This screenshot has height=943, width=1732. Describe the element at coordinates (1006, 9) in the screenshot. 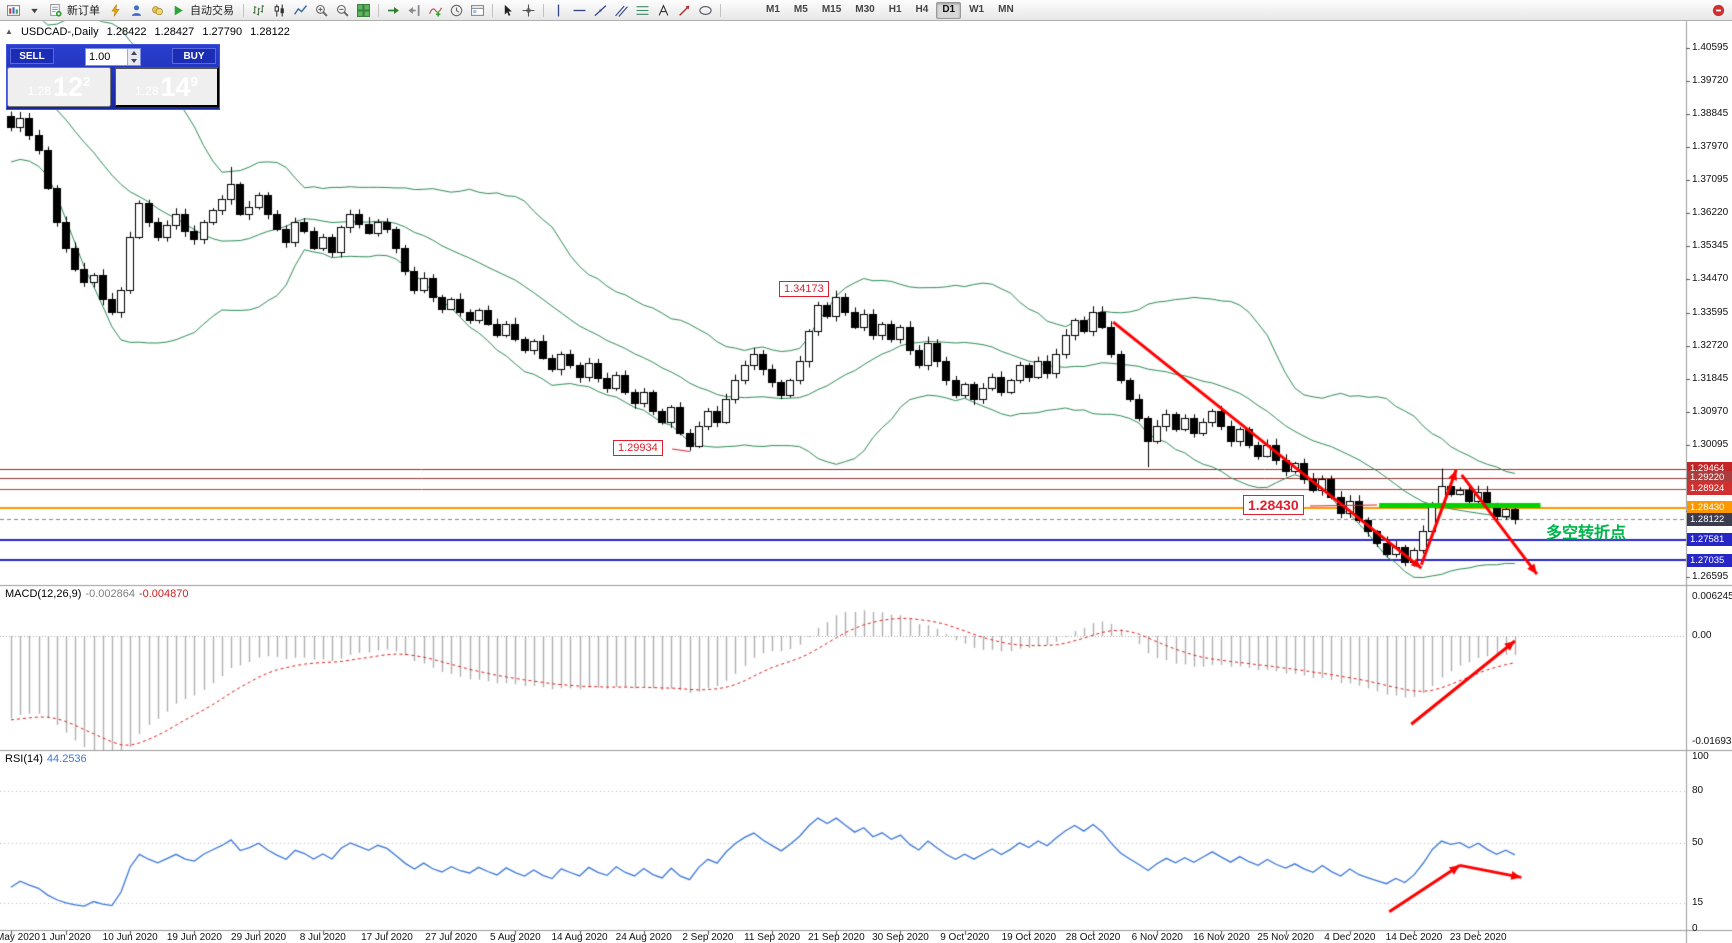

I see `timeframe-MN: MN` at that location.